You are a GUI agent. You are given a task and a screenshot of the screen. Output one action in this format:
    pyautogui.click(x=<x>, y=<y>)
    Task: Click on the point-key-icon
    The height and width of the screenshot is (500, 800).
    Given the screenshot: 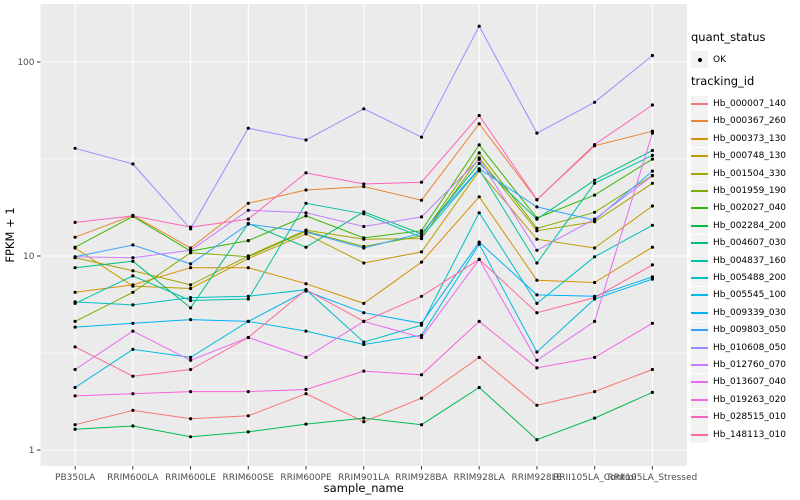 What is the action you would take?
    pyautogui.click(x=699, y=60)
    